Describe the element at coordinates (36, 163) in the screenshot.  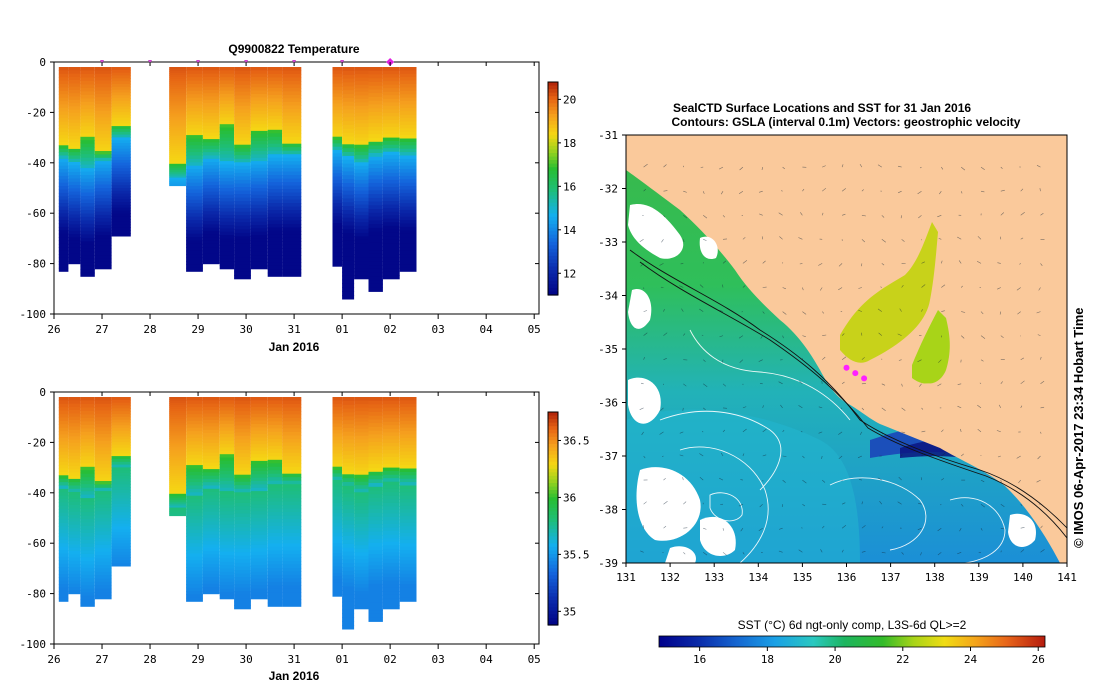
I see `y-tick-label: -40` at that location.